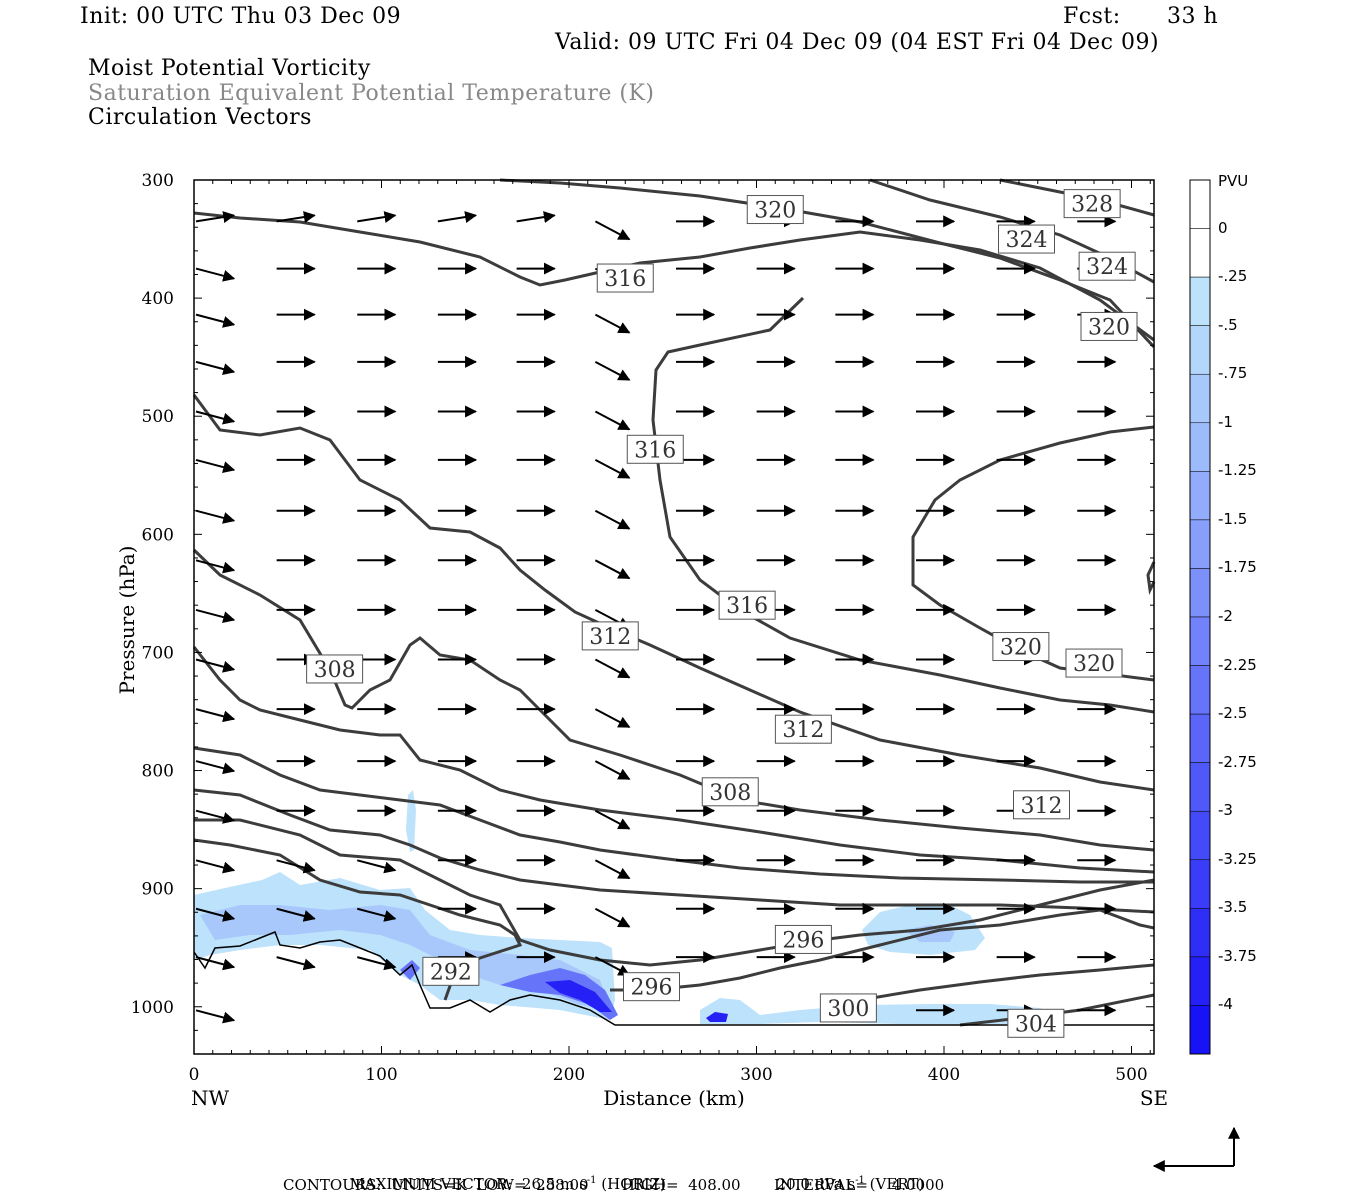  I want to click on init-time: Init: 00 UTC Thu 03 Dec 09, so click(241, 16).